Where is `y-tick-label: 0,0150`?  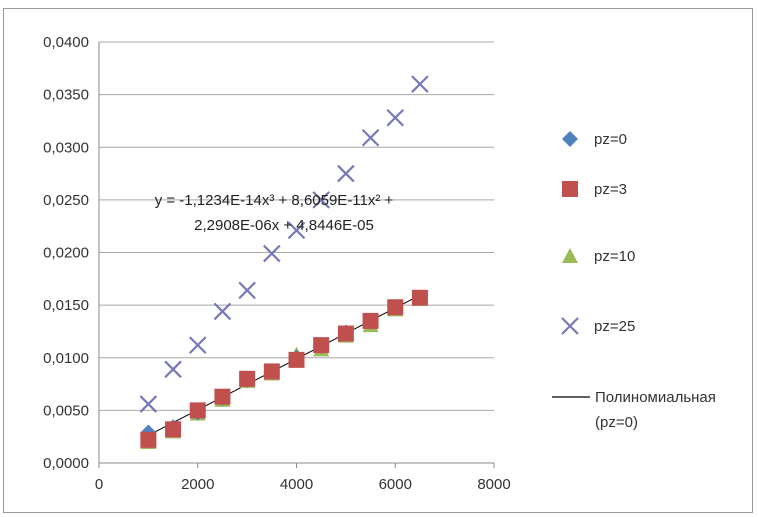
y-tick-label: 0,0150 is located at coordinates (66, 305).